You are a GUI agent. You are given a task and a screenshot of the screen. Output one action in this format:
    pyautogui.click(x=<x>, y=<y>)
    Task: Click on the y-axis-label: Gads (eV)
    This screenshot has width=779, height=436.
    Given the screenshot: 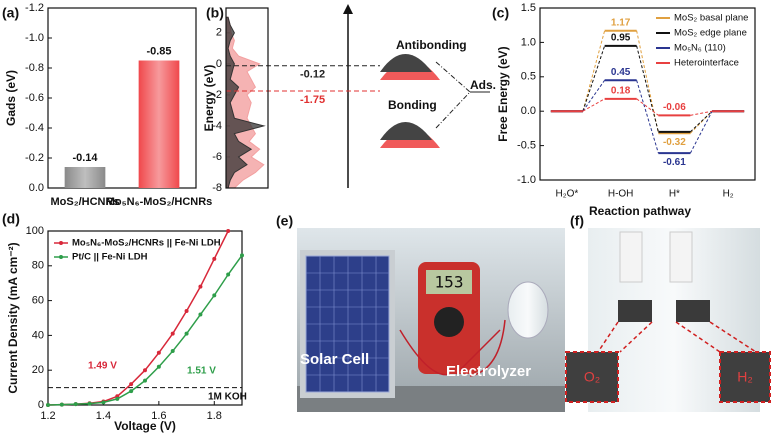 What is the action you would take?
    pyautogui.click(x=11, y=98)
    